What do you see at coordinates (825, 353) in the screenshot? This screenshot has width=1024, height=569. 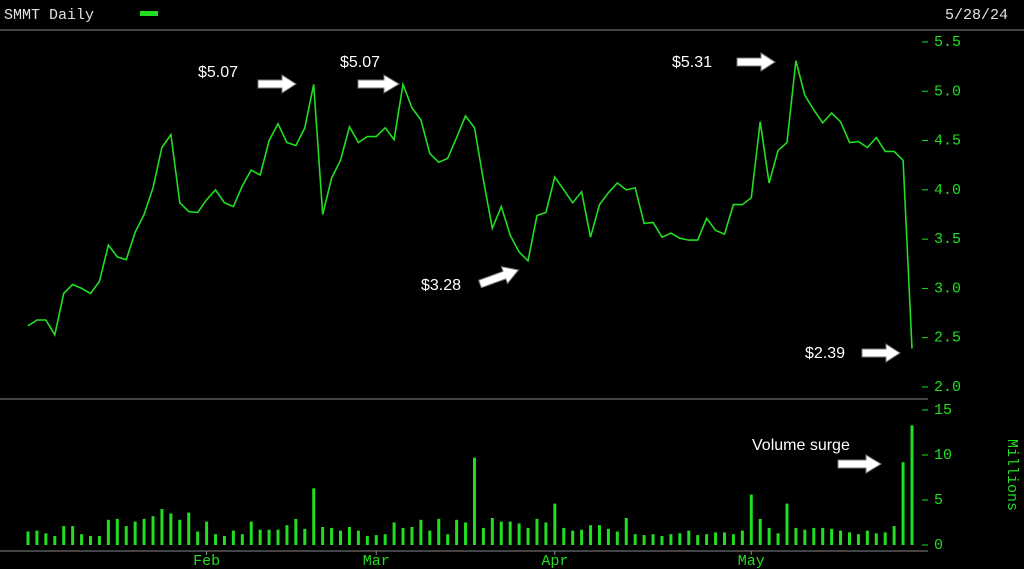 I see `annotation: $2.39` at bounding box center [825, 353].